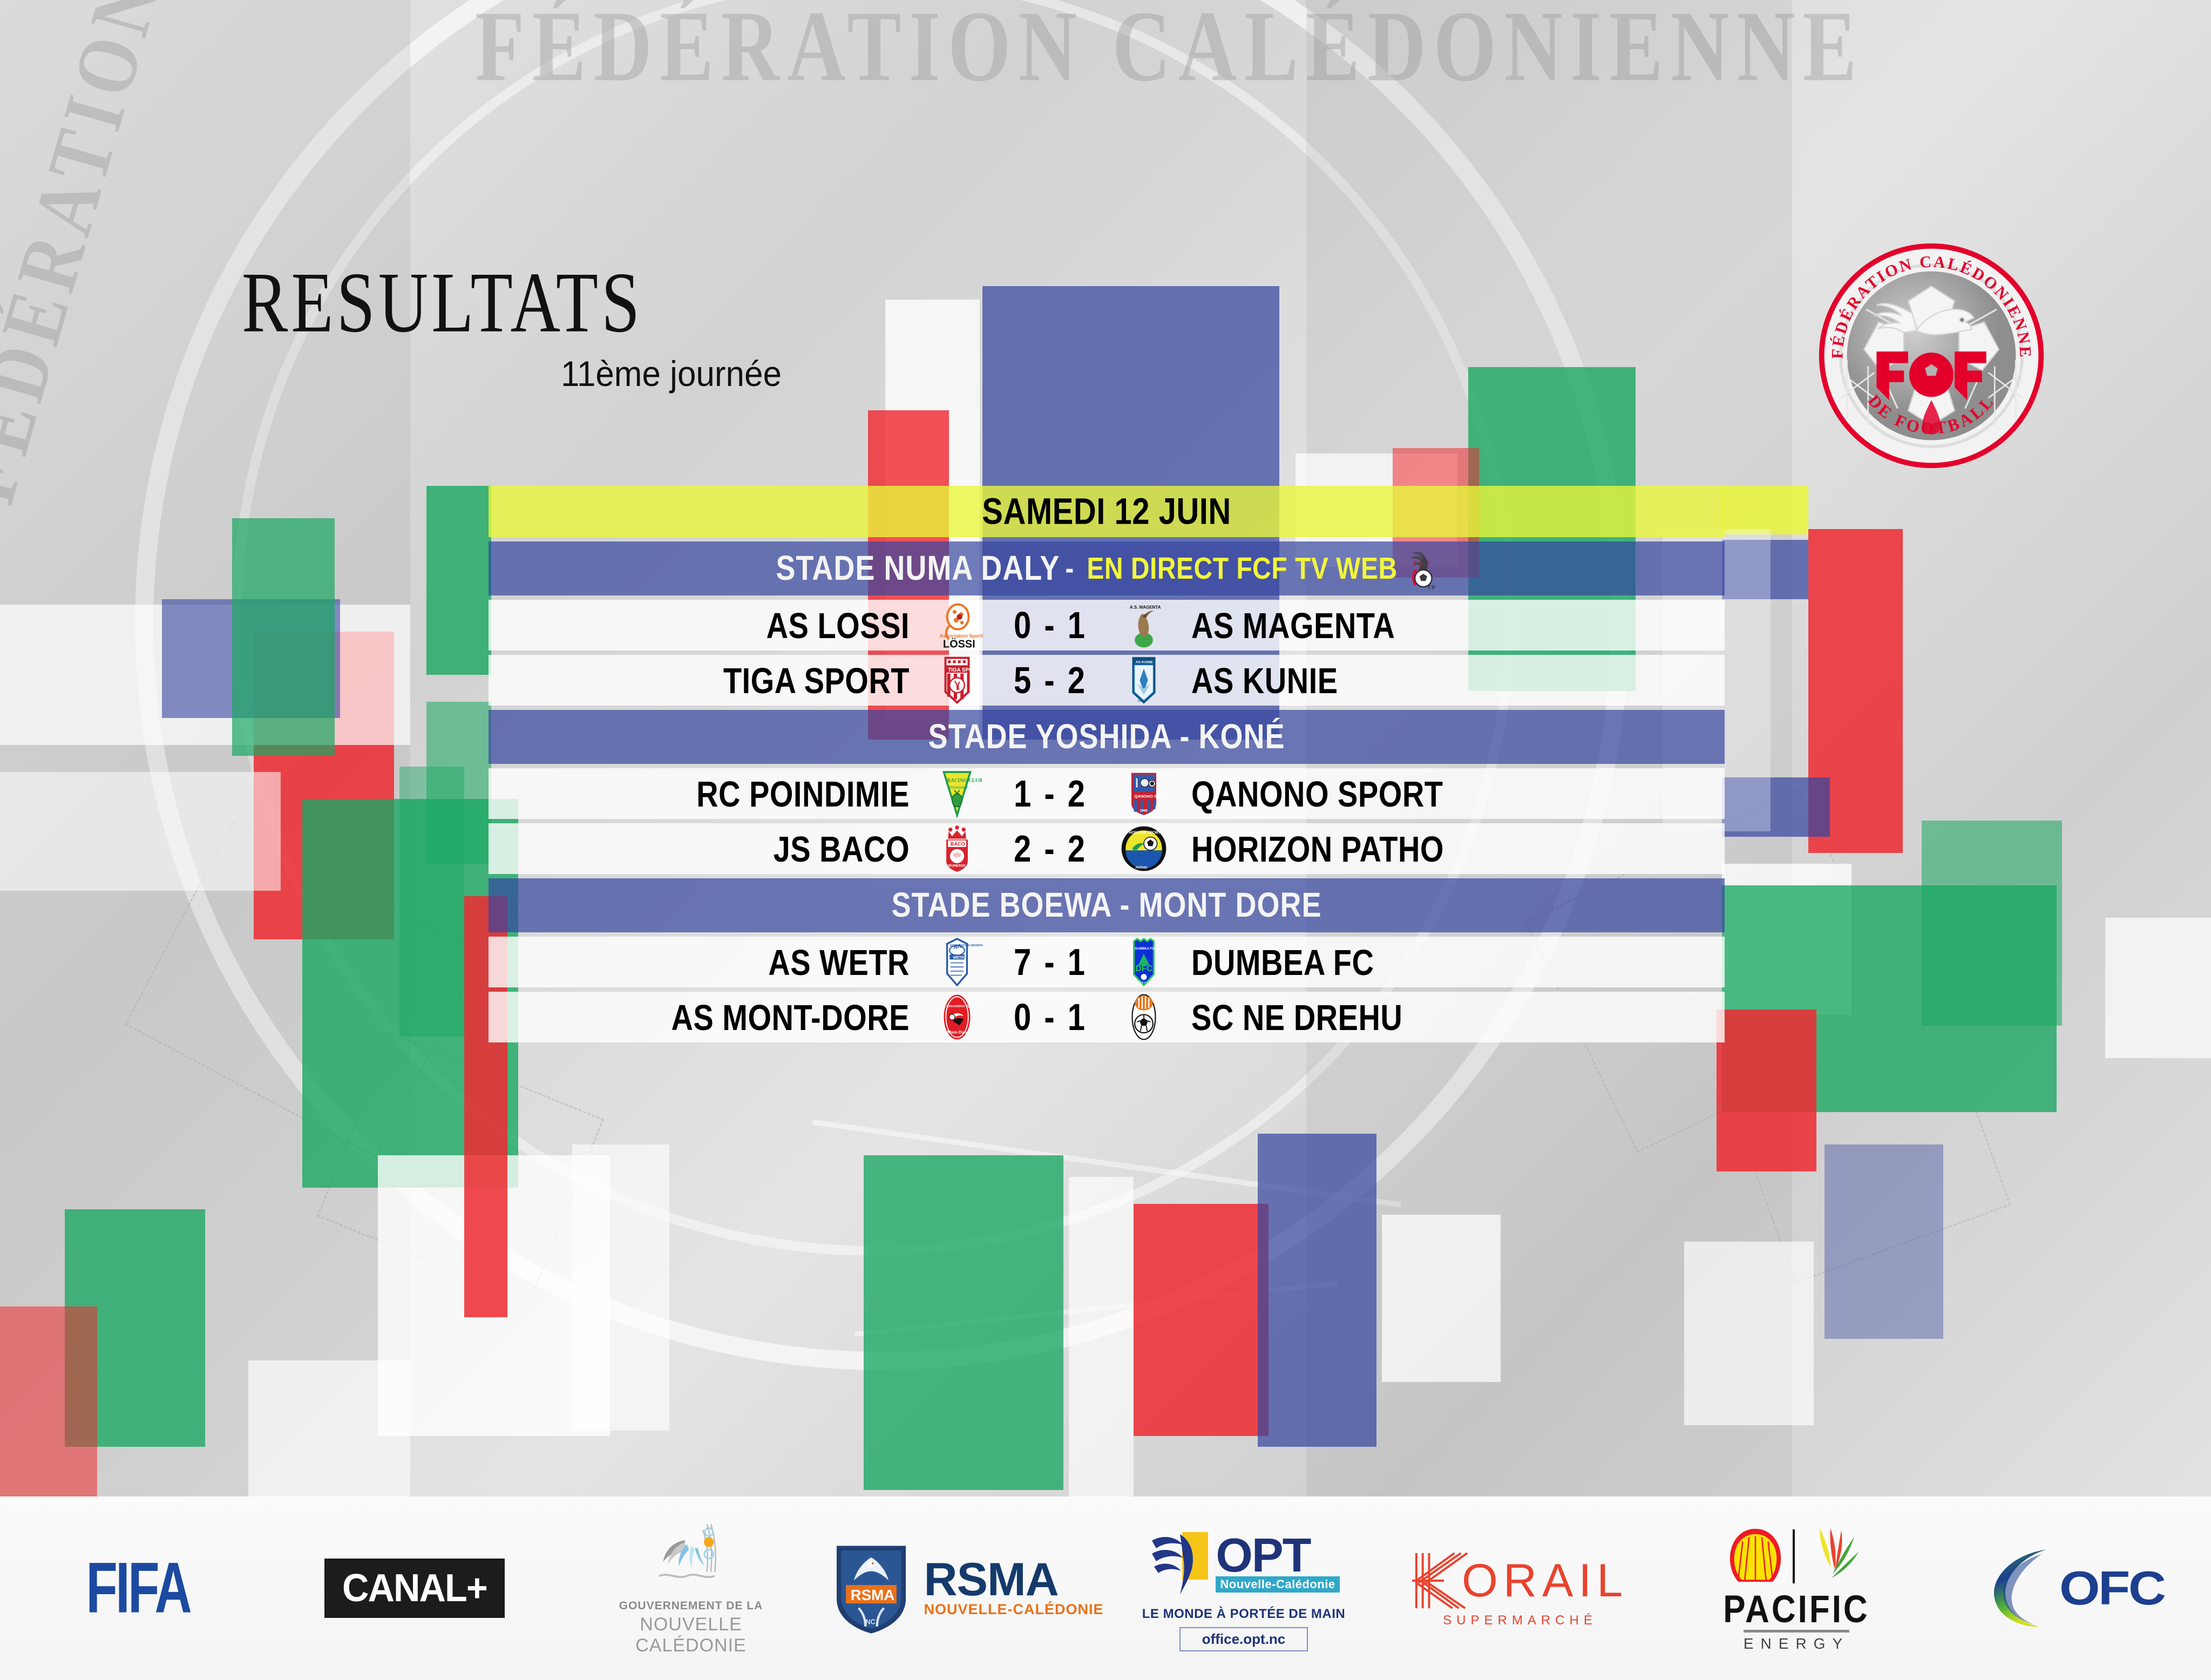 The height and width of the screenshot is (1680, 2211). Describe the element at coordinates (965, 866) in the screenshot. I see `svg-text: JEUNESSE SPORTIVE` at that location.